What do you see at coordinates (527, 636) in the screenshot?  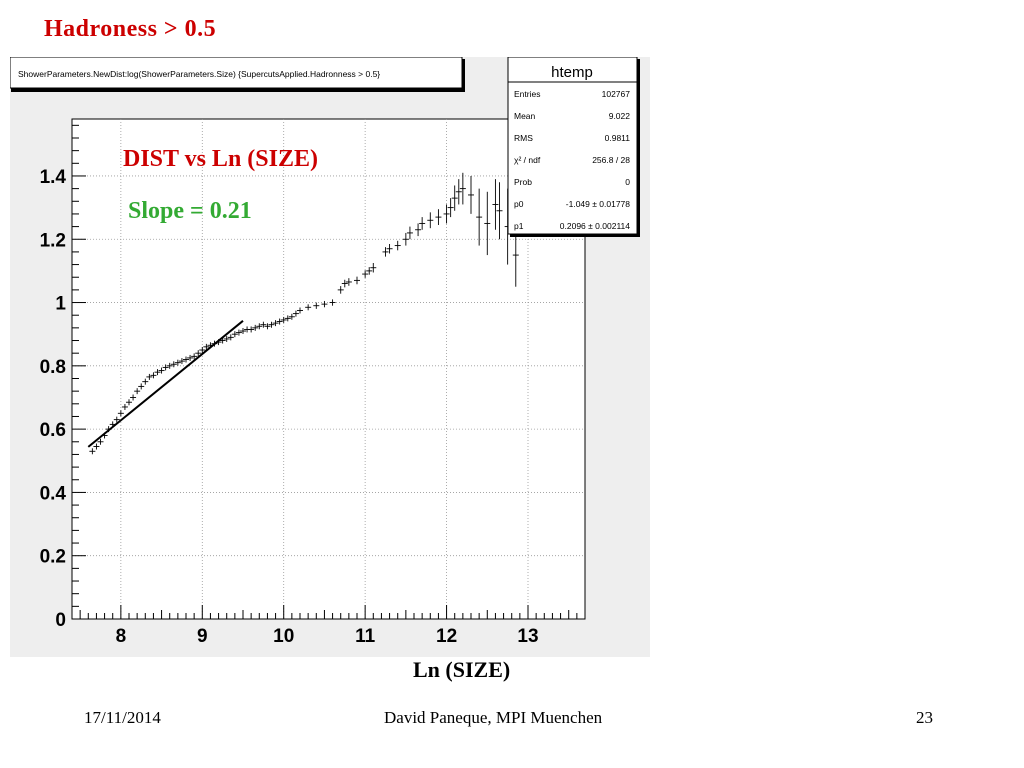 I see `x-tick-label: 13` at bounding box center [527, 636].